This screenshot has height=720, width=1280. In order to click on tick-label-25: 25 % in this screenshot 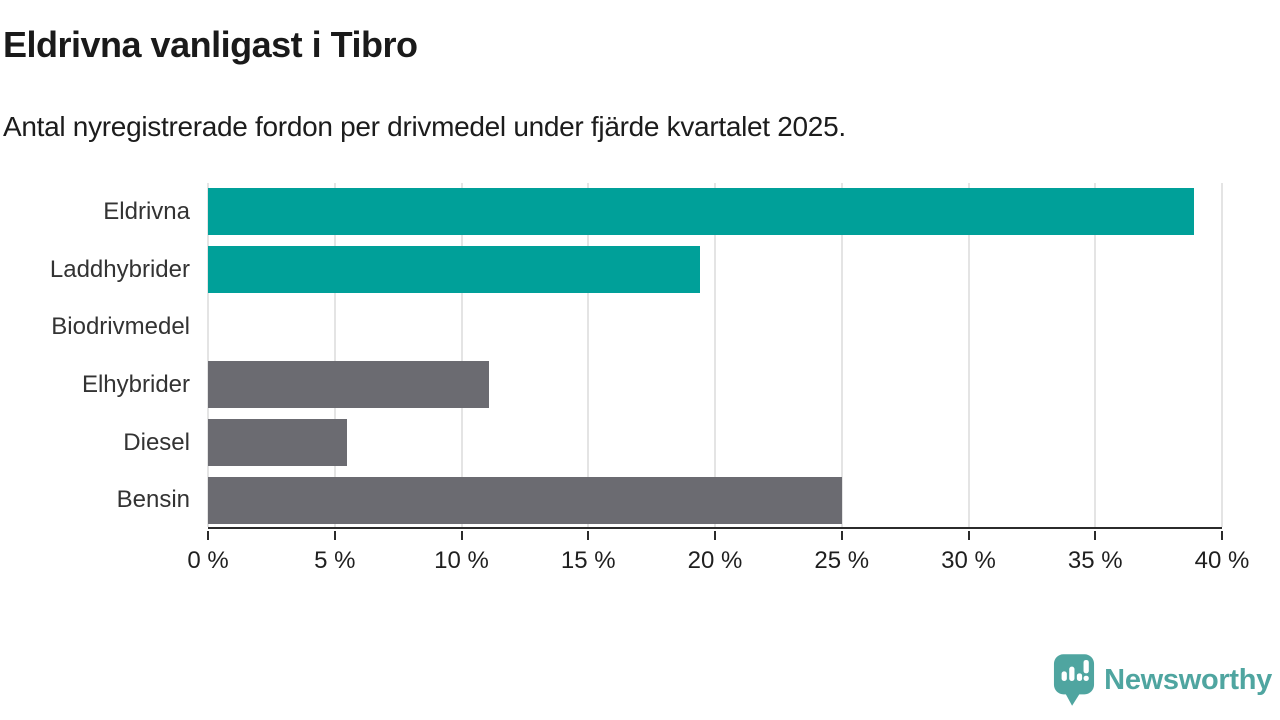, I will do `click(842, 560)`.